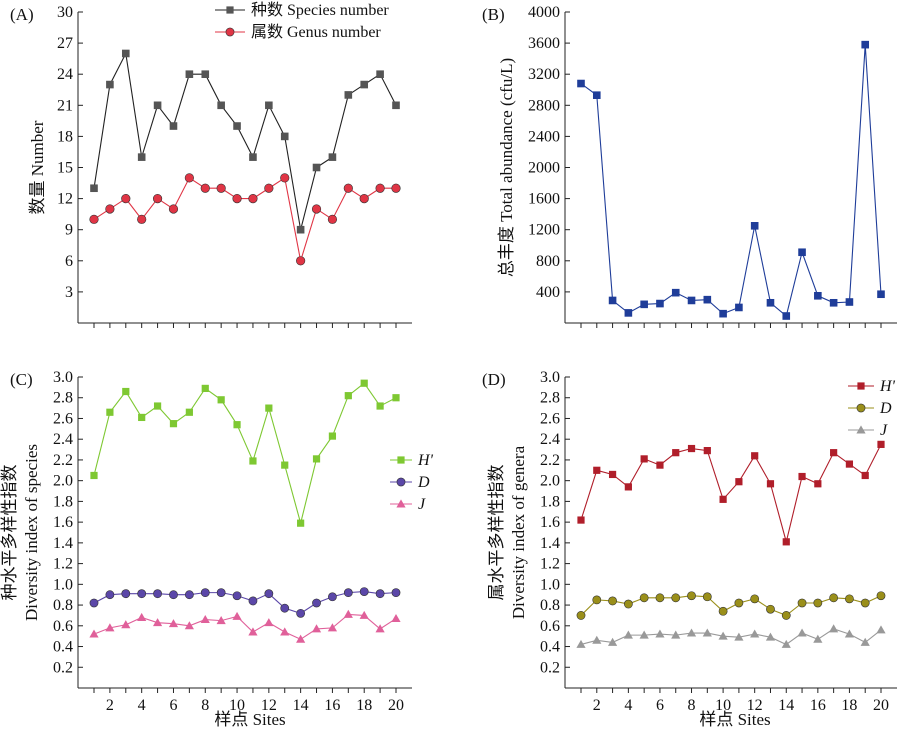 Image resolution: width=900 pixels, height=730 pixels. I want to click on y-tick-label: 9, so click(69, 230).